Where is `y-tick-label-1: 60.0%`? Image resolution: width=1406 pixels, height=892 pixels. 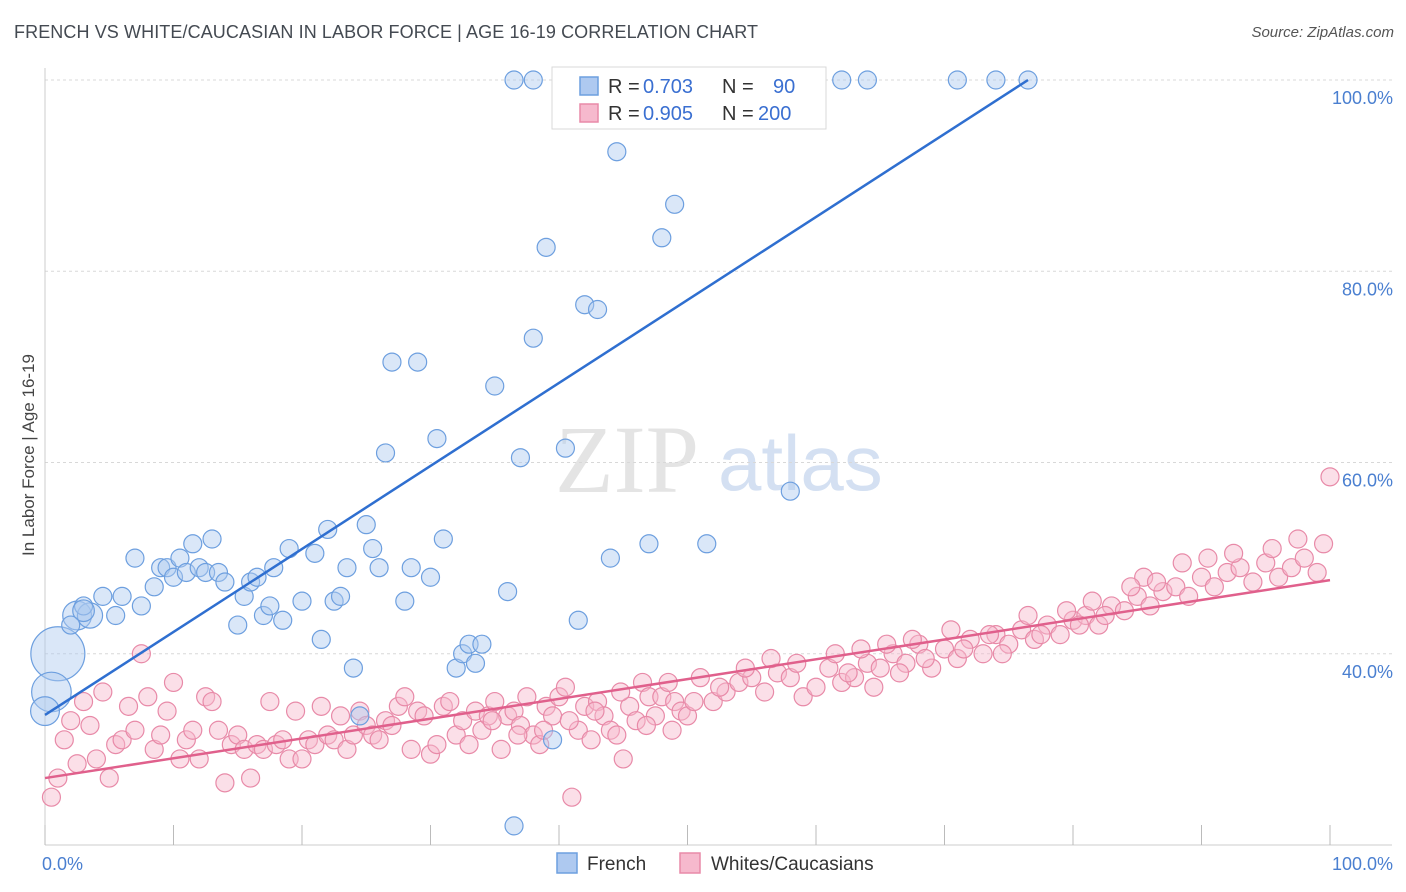 y-tick-label-1: 60.0% is located at coordinates (1367, 481).